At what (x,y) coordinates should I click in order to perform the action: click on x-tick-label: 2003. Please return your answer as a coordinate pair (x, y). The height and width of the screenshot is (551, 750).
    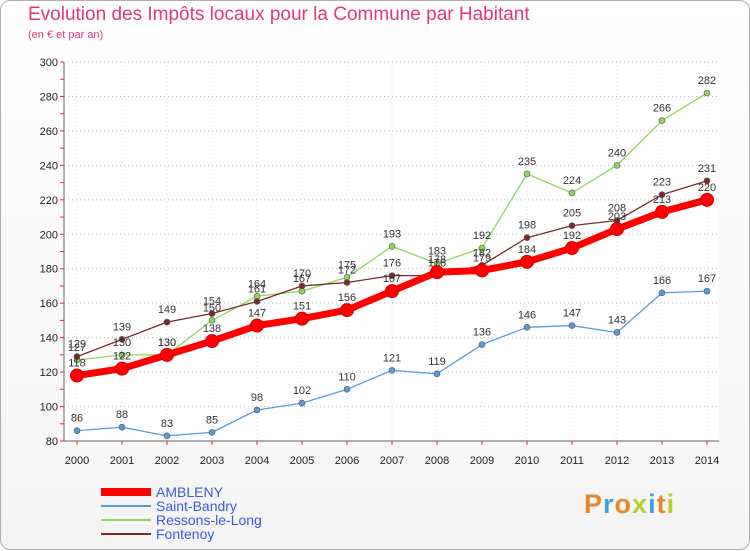
    Looking at the image, I should click on (212, 461).